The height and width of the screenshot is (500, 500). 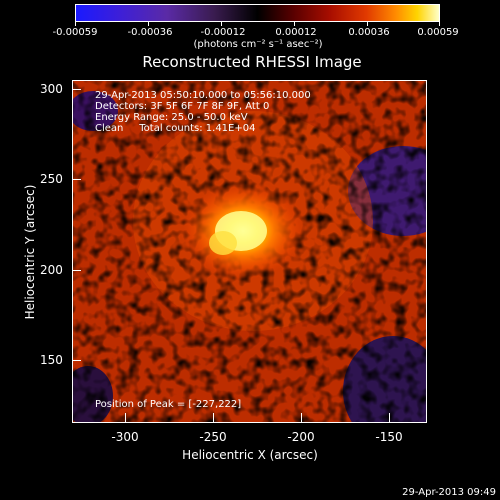 What do you see at coordinates (171, 117) in the screenshot?
I see `annotation-energy-range: Energy Range: 25.0 - 50.0 keV` at bounding box center [171, 117].